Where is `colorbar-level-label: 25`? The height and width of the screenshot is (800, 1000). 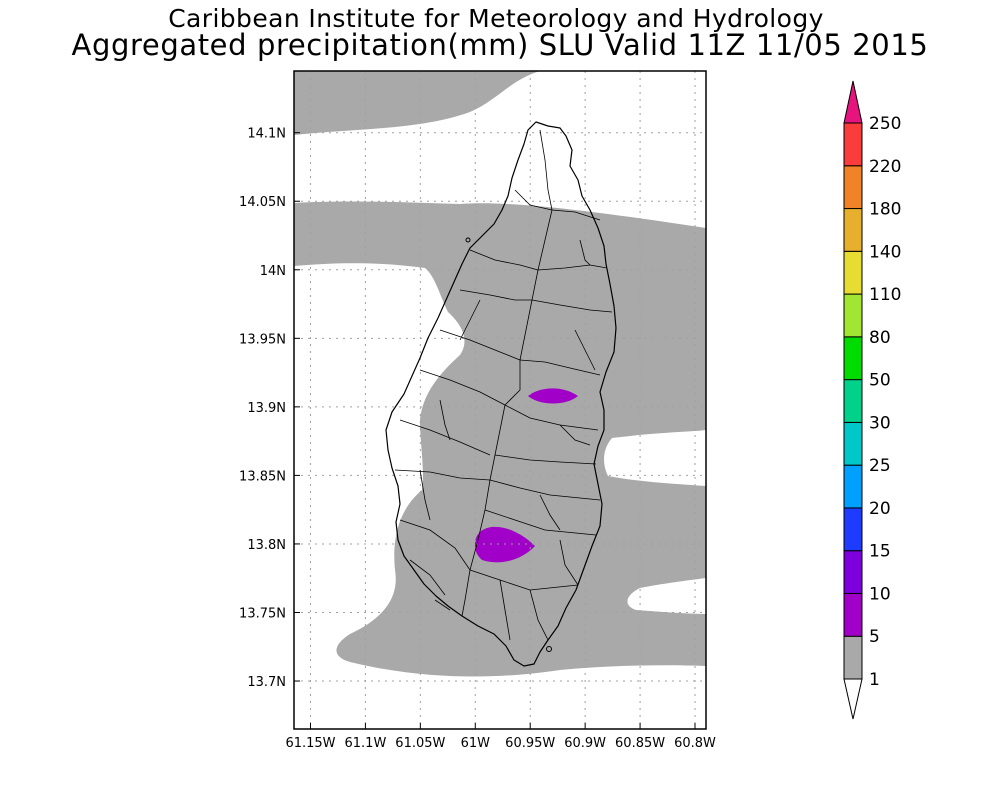 colorbar-level-label: 25 is located at coordinates (880, 466).